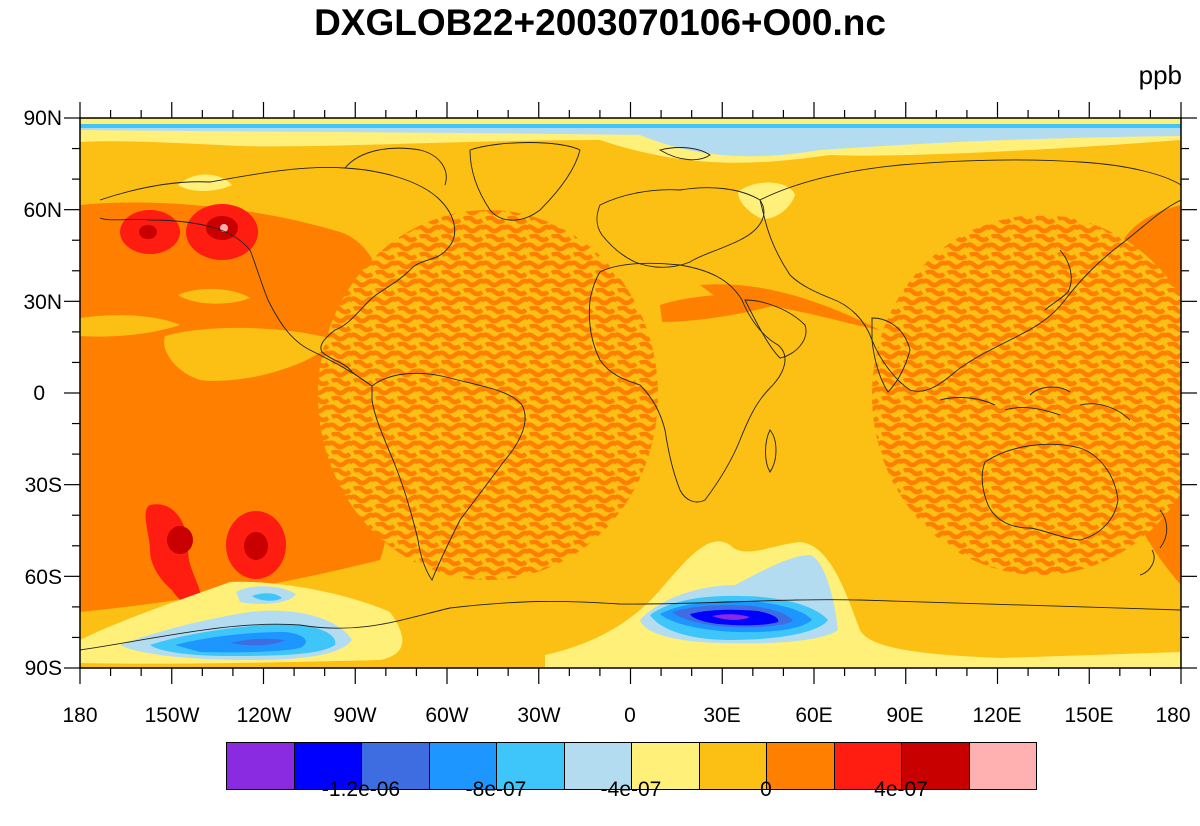 The width and height of the screenshot is (1200, 826). What do you see at coordinates (600, 22) in the screenshot?
I see `map-title: DXGLOB22+2003070106+O00.nc` at bounding box center [600, 22].